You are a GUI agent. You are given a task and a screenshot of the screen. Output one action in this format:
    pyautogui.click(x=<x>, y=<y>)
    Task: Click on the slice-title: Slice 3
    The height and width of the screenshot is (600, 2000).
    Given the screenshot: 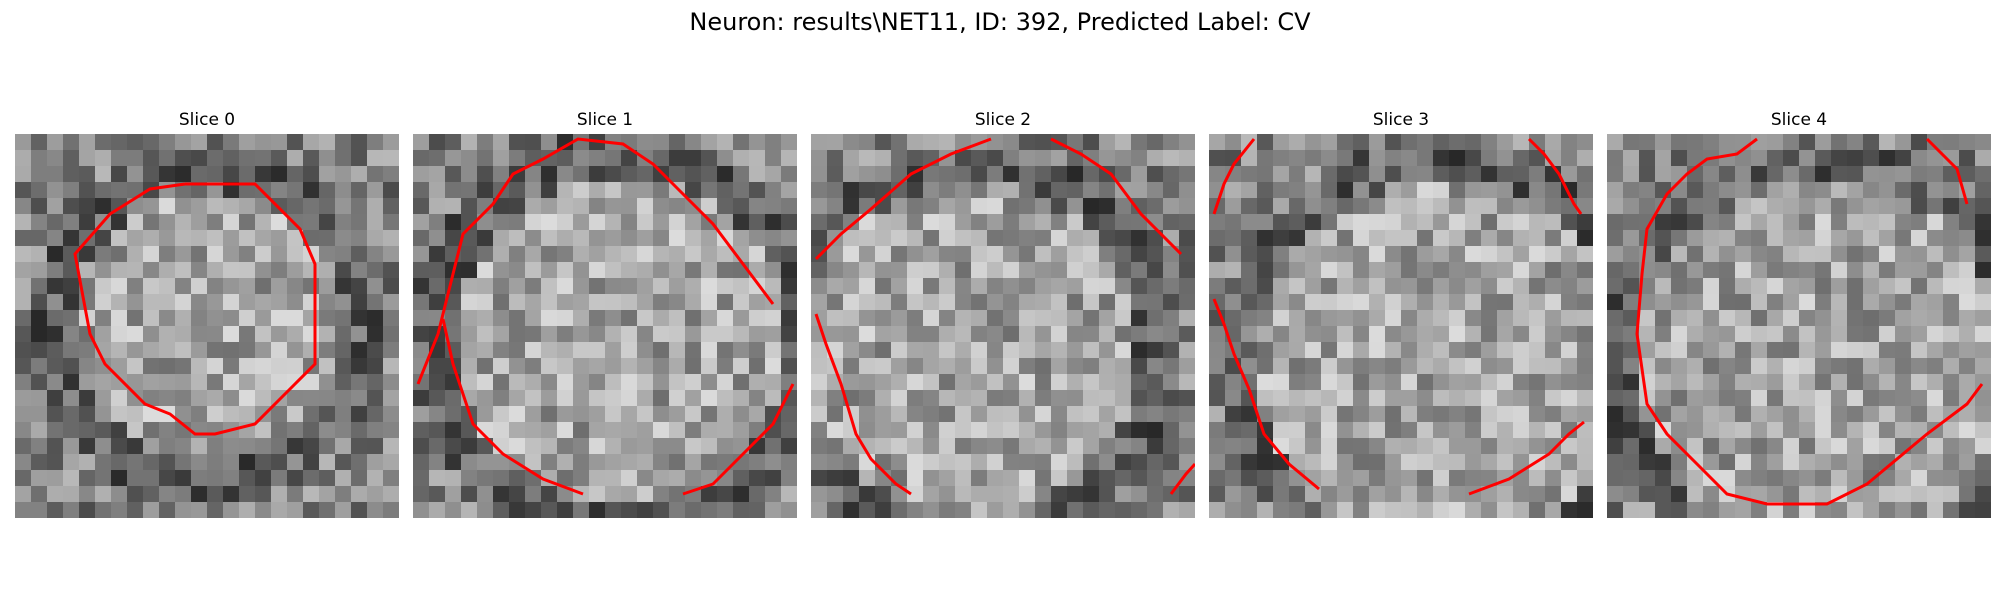 What is the action you would take?
    pyautogui.click(x=1401, y=120)
    